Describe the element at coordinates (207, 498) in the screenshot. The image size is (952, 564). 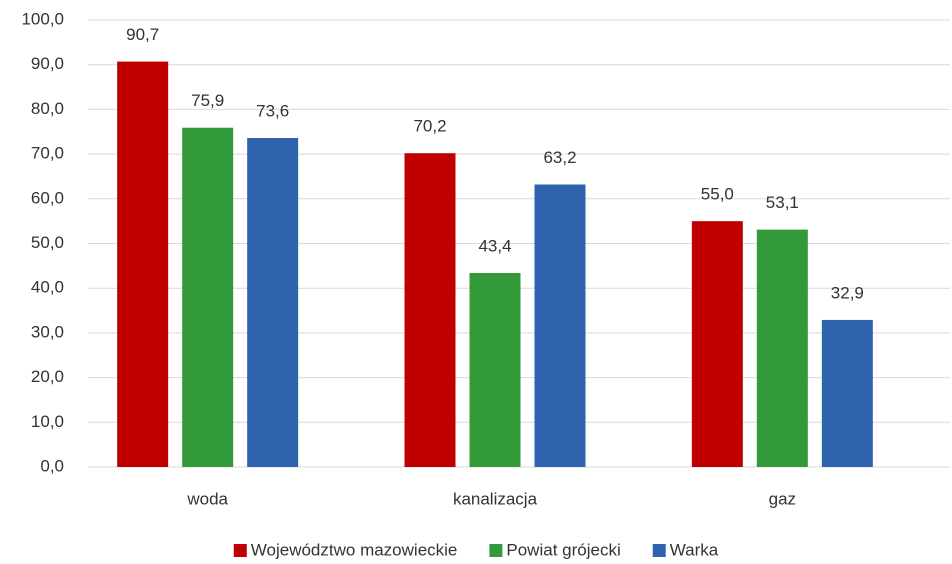
I see `x-tick-label: woda` at that location.